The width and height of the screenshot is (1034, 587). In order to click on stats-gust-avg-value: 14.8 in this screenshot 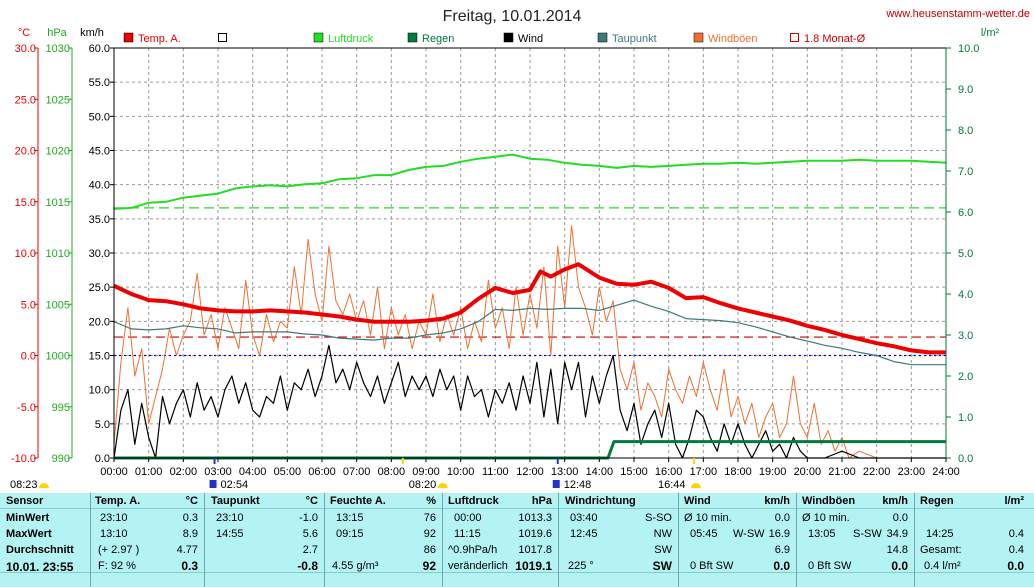, I will do `click(897, 550)`.